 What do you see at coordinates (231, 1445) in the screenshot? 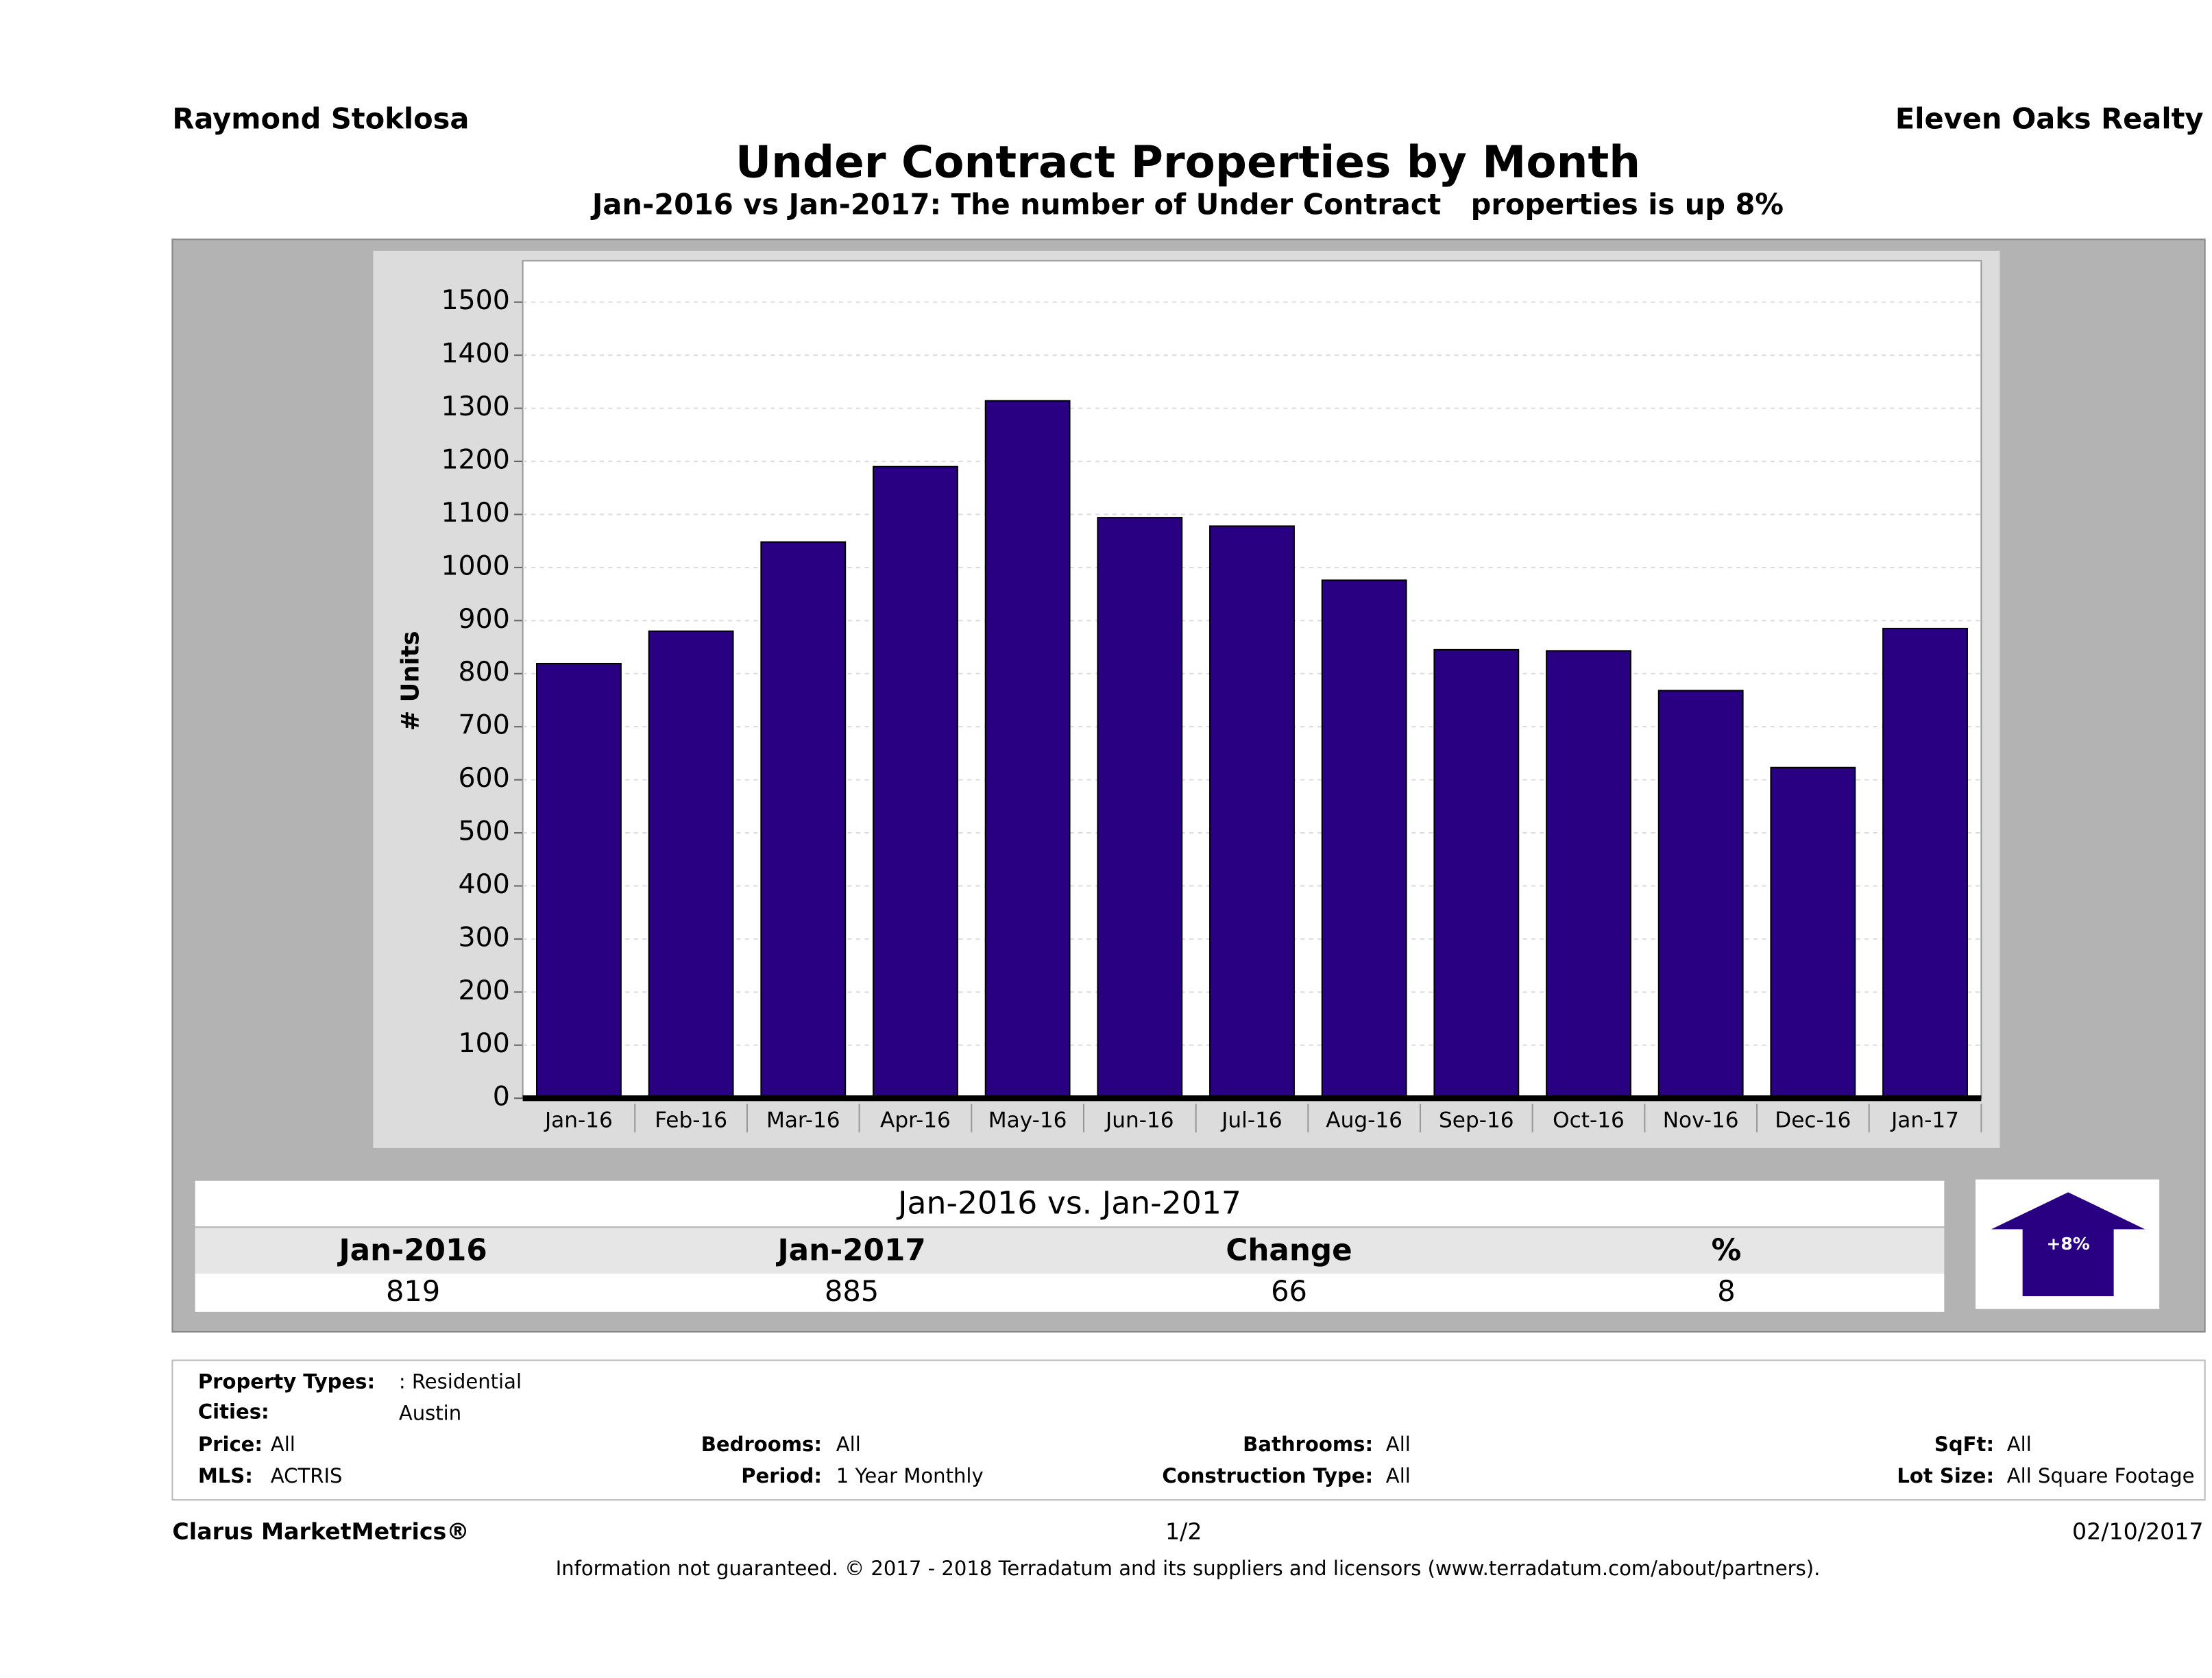
I see `filter-label: Price:` at bounding box center [231, 1445].